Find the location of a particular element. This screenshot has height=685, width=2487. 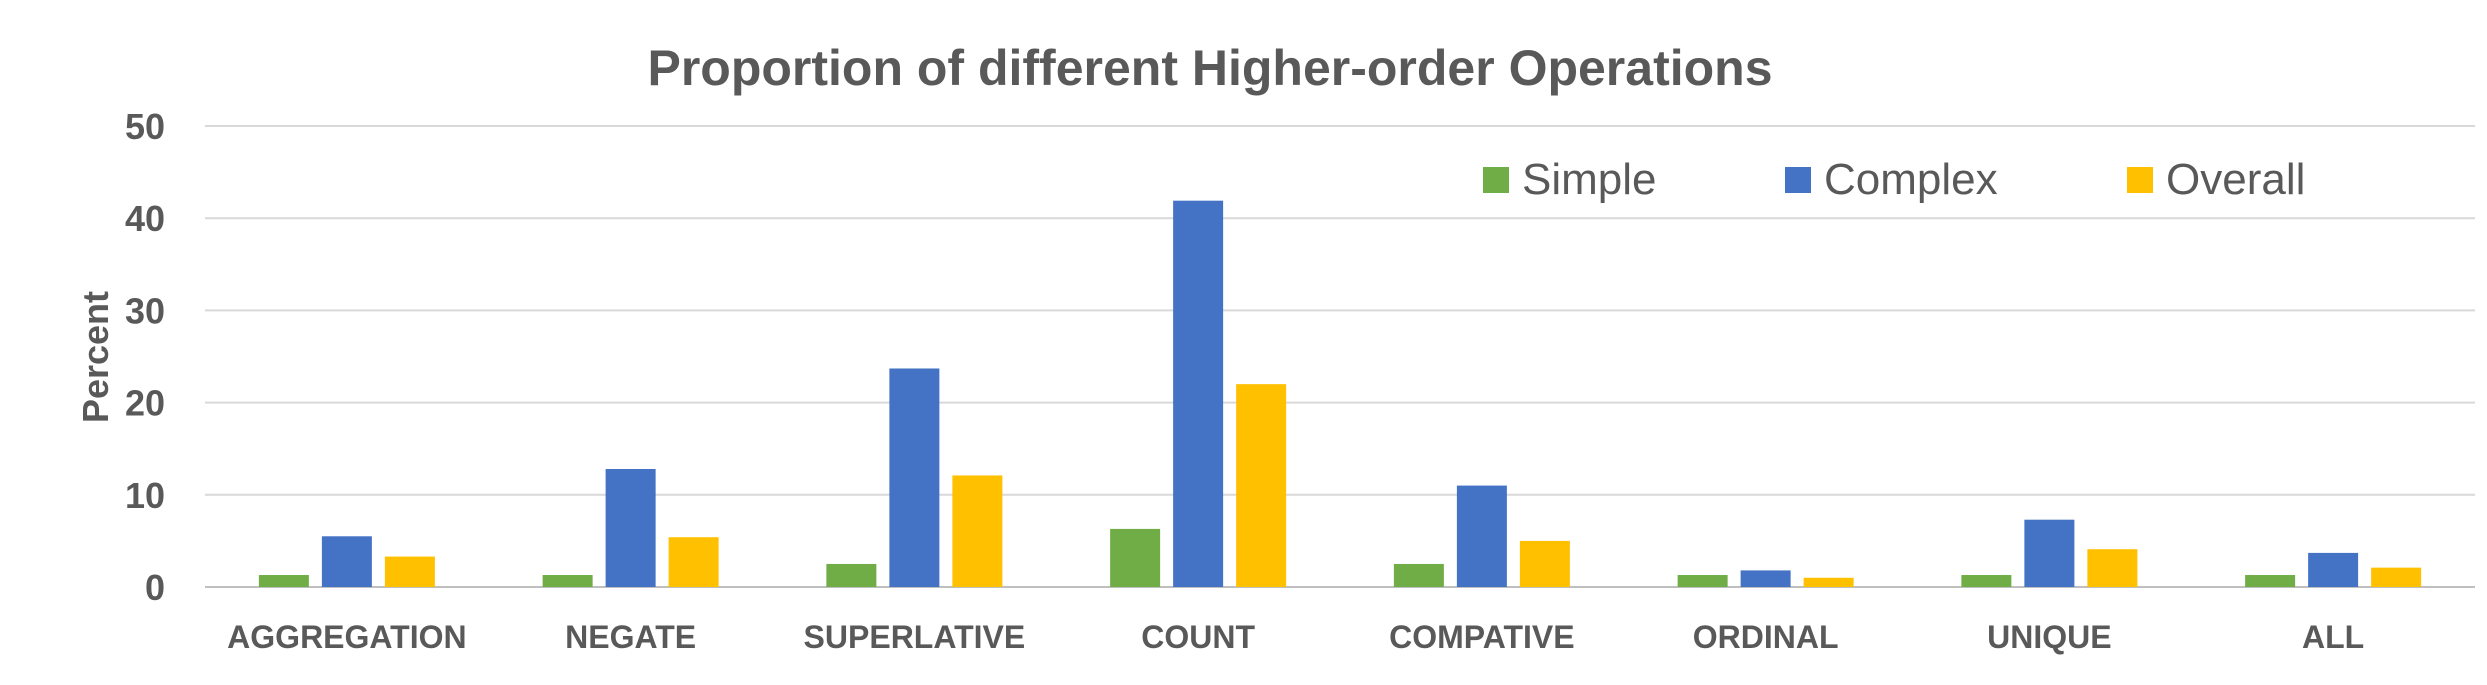

x-tick-label: COMPATIVE is located at coordinates (1481, 637).